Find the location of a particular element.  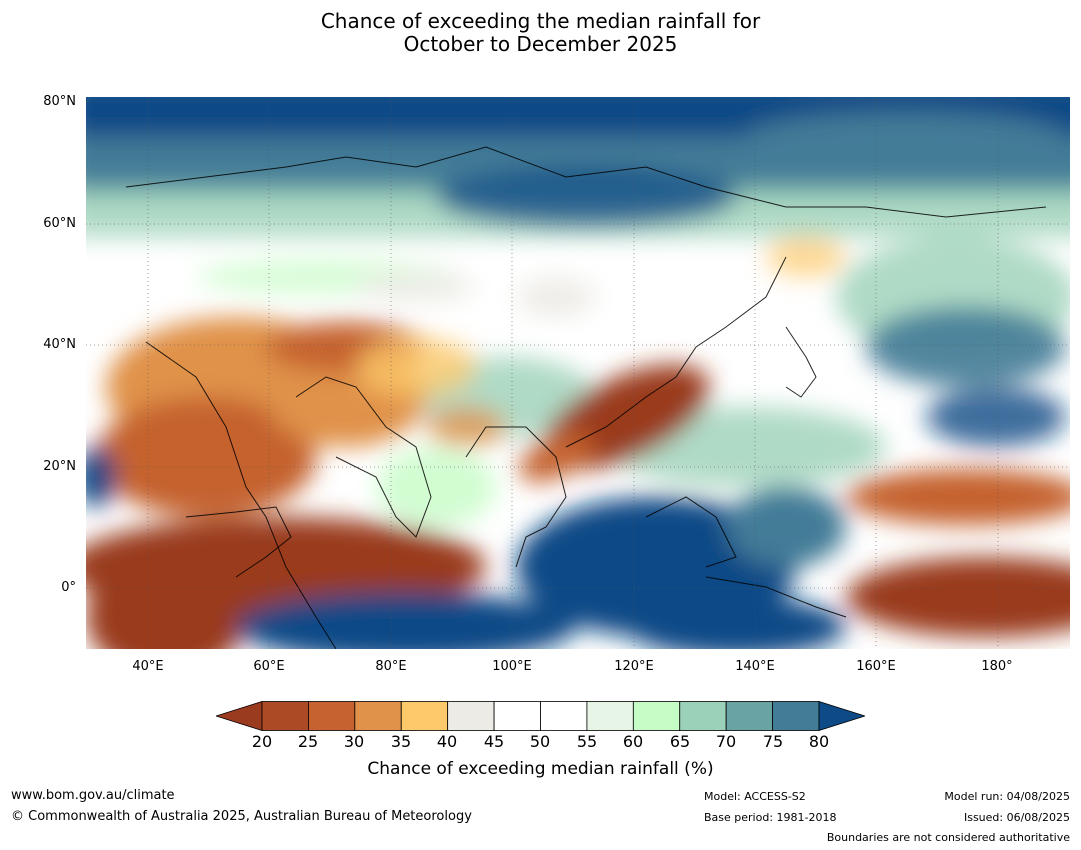

lon-label-100e: 100°E is located at coordinates (512, 666).